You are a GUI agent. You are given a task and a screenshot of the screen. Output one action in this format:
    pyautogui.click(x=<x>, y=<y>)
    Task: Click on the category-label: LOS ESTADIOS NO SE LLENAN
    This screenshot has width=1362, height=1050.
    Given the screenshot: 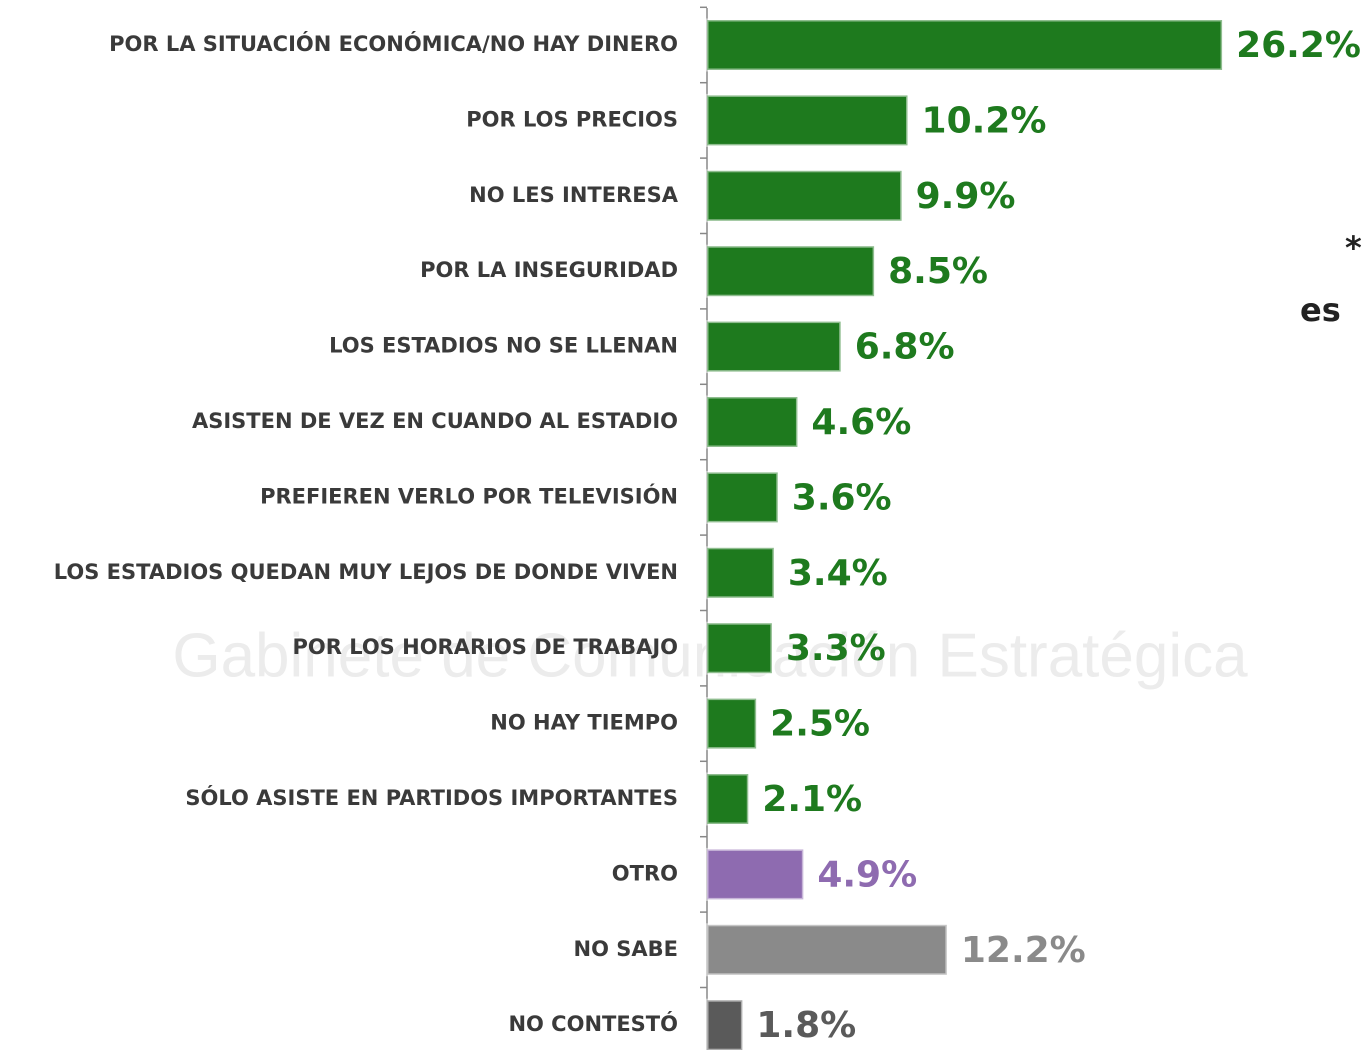 What is the action you would take?
    pyautogui.click(x=503, y=346)
    